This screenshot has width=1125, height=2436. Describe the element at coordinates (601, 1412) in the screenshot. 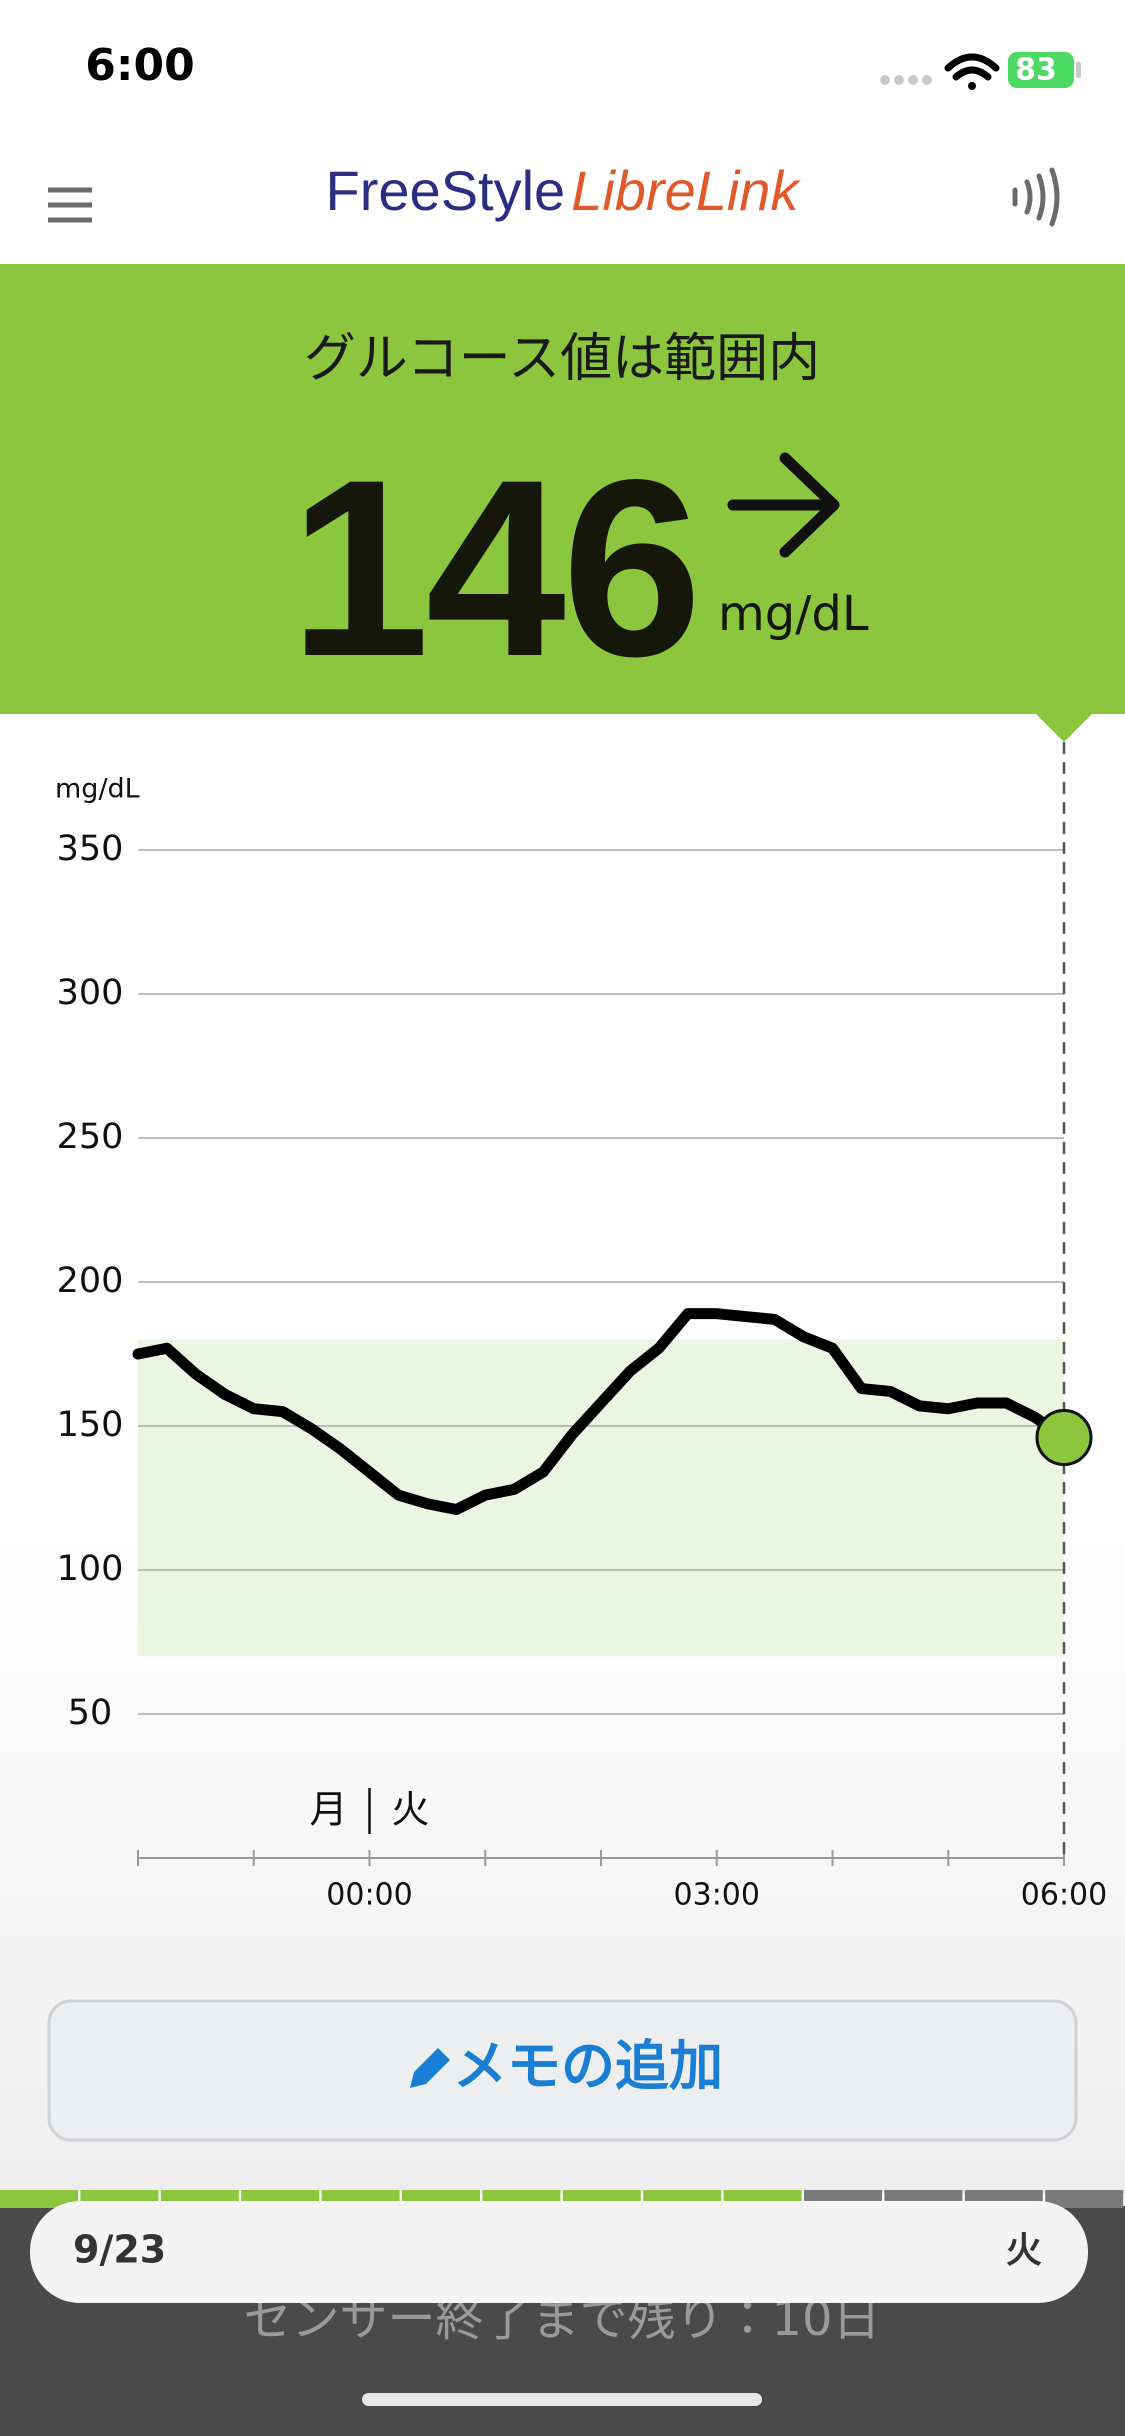

I see `glucose-line` at that location.